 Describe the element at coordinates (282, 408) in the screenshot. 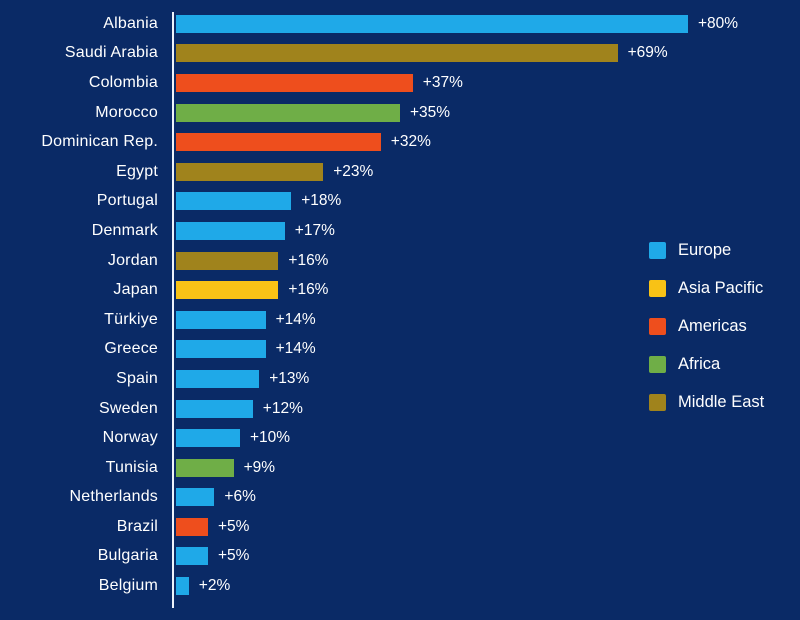

I see `value-label: +12%` at that location.